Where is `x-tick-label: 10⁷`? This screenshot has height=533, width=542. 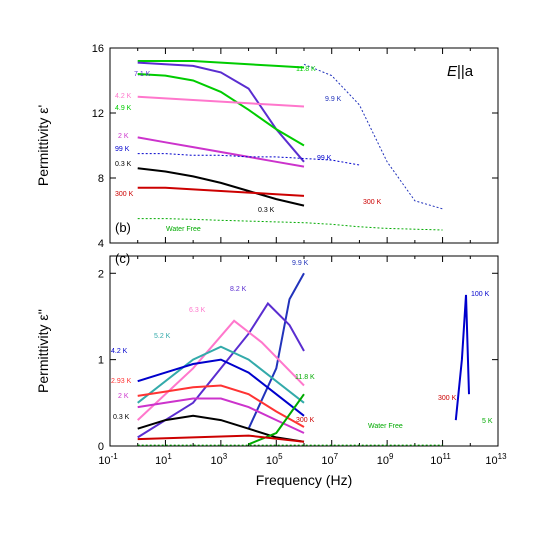
x-tick-label: 10⁷ is located at coordinates (329, 459).